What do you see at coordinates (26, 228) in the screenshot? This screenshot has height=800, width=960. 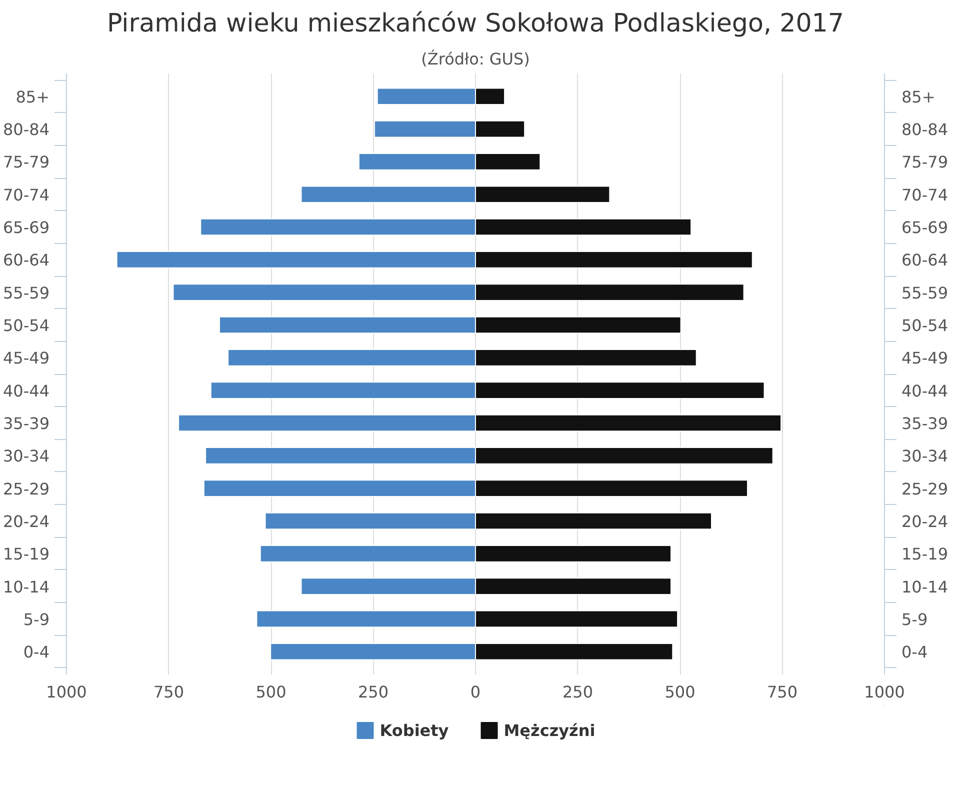 I see `category-label: 65-69` at bounding box center [26, 228].